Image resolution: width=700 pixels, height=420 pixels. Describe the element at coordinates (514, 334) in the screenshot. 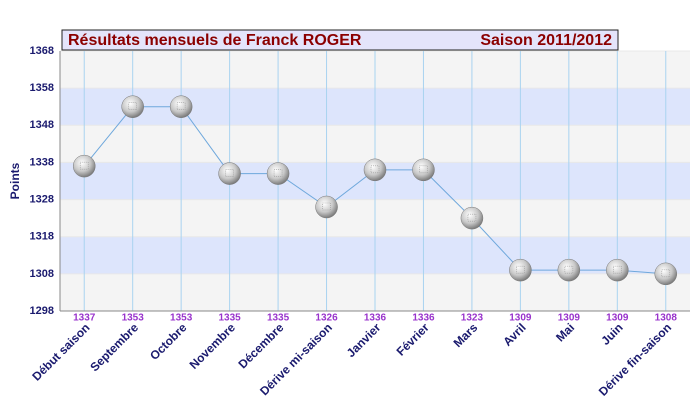

I see `x-tick-label: Avril` at that location.